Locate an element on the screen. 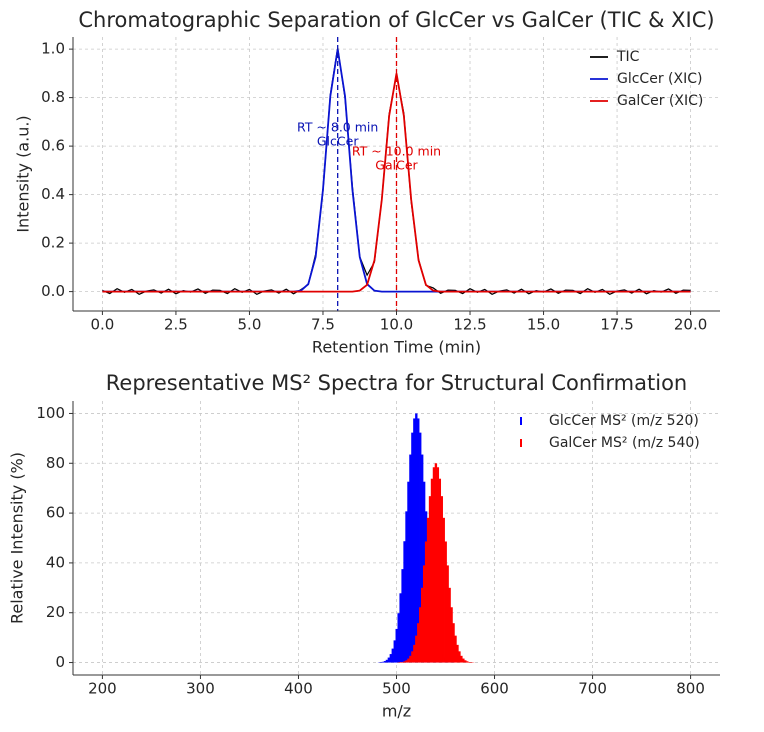 Image resolution: width=764 pixels, height=732 pixels. y-tick-label: 0 is located at coordinates (60, 662).